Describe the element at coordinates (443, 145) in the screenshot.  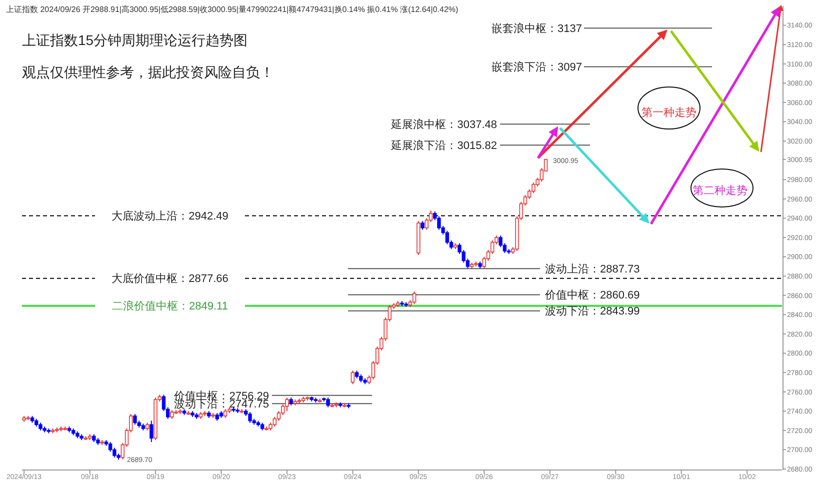
I see `ref-line-label: 延展浪下沿：3015.82` at that location.